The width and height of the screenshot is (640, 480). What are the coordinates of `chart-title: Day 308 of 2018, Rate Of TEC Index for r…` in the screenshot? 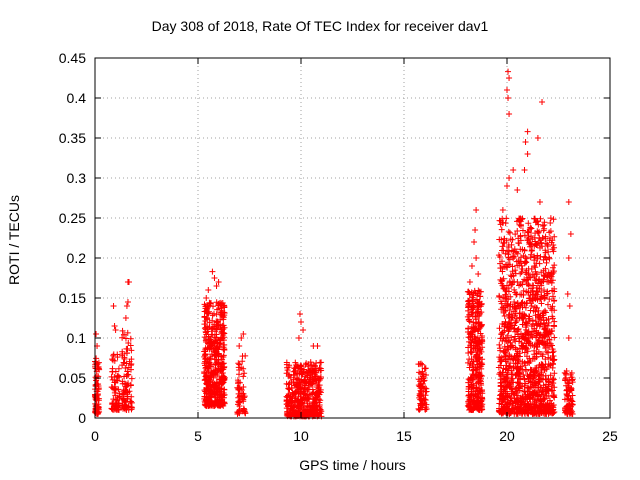 It's located at (320, 26).